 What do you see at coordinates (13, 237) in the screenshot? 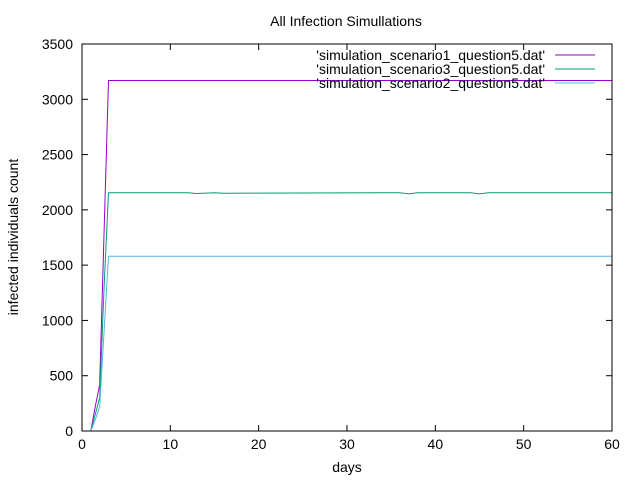
I see `y-axis-label: infected individuals count` at bounding box center [13, 237].